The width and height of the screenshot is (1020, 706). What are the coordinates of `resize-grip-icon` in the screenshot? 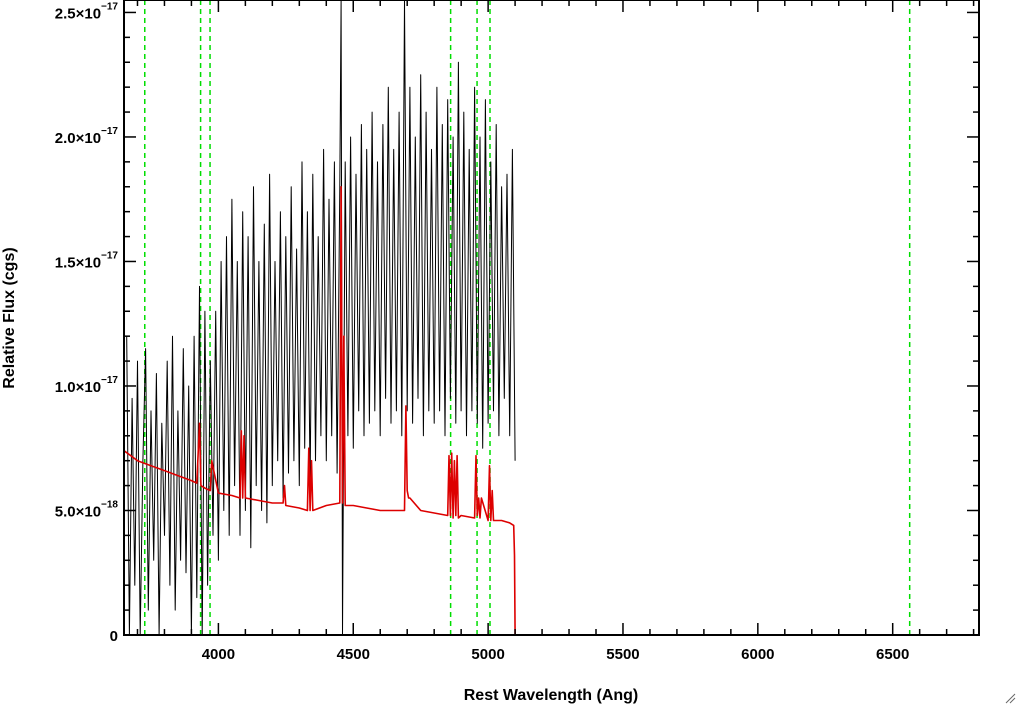 It's located at (1010, 698).